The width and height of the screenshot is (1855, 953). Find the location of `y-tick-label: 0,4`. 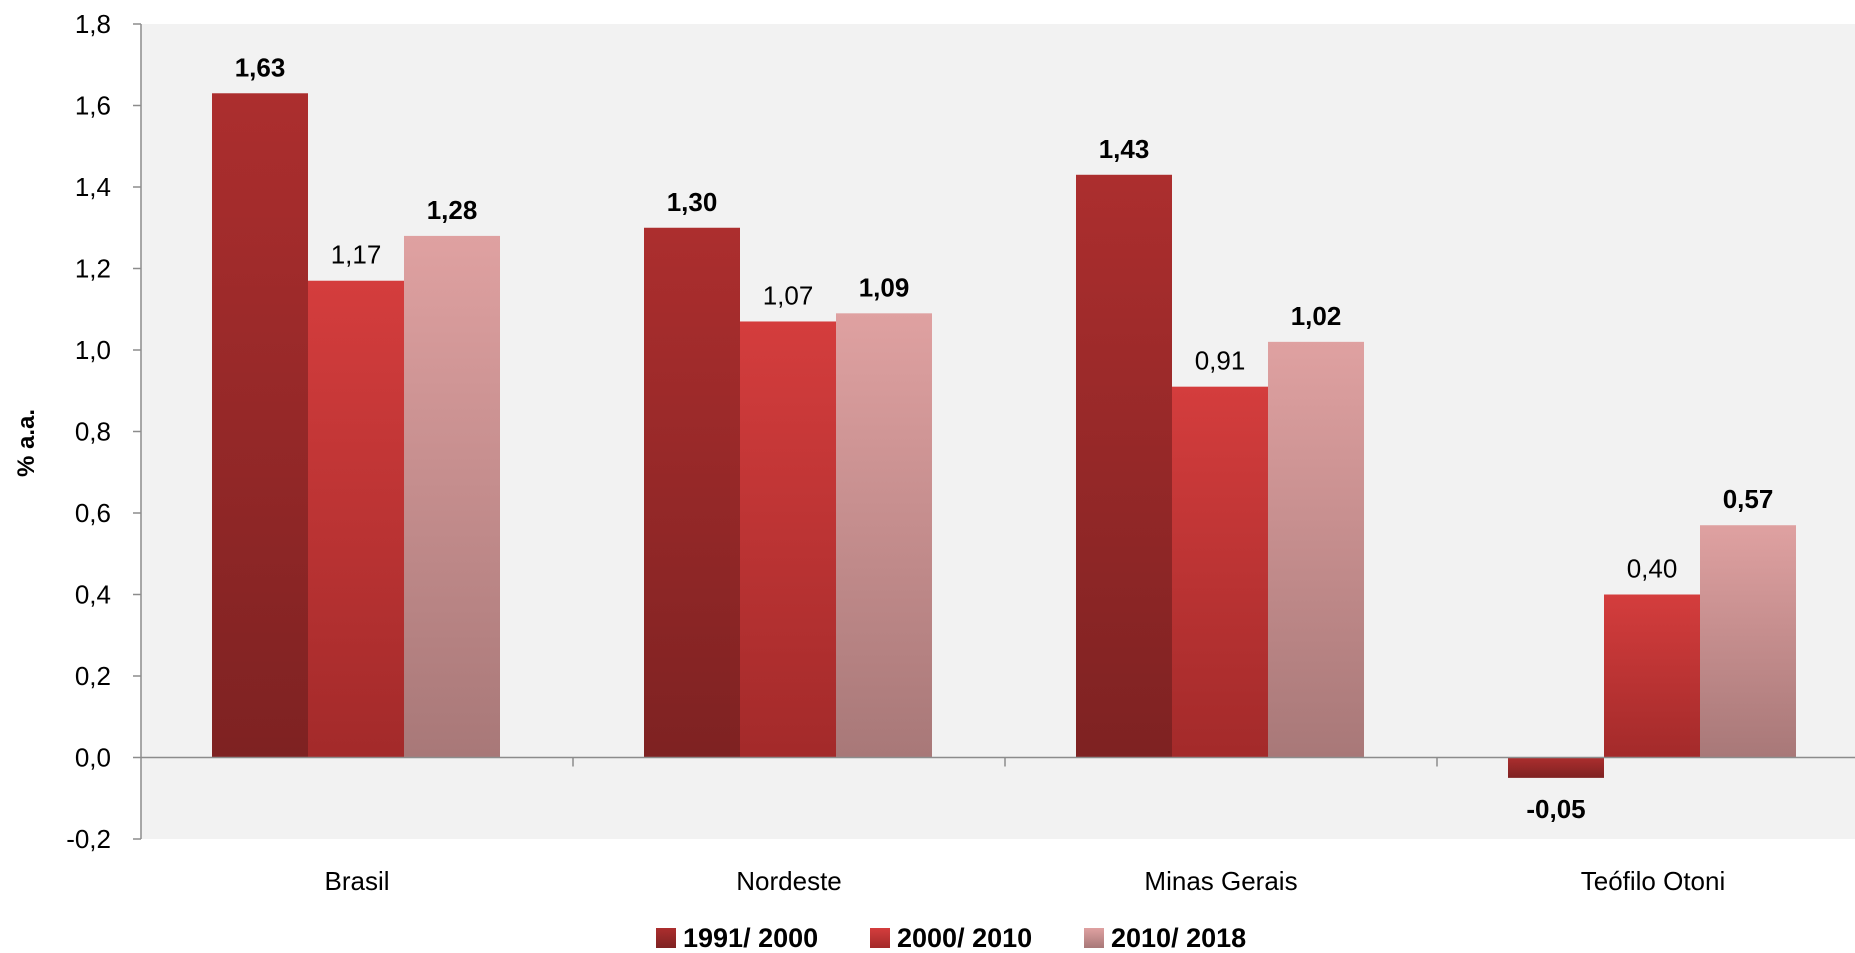

y-tick-label: 0,4 is located at coordinates (93, 595).